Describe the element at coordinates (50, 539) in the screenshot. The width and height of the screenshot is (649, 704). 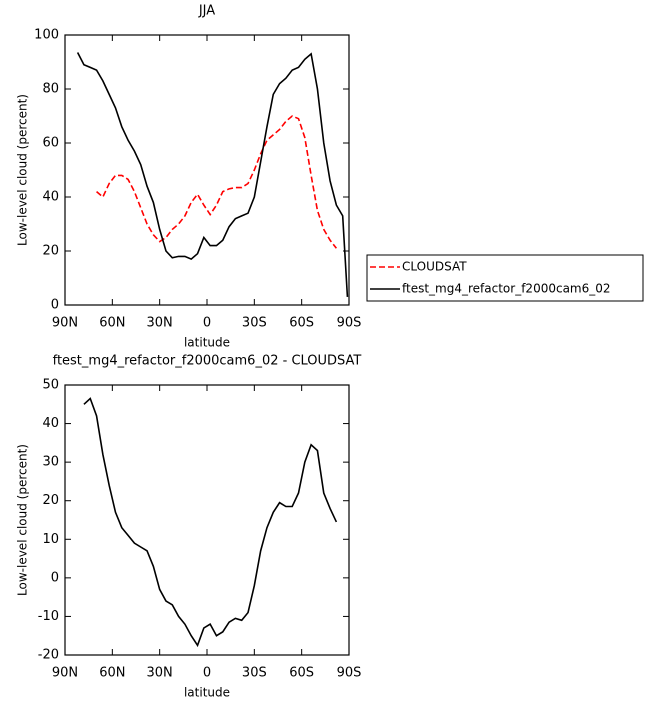
I see `y-tick-label: 10` at that location.